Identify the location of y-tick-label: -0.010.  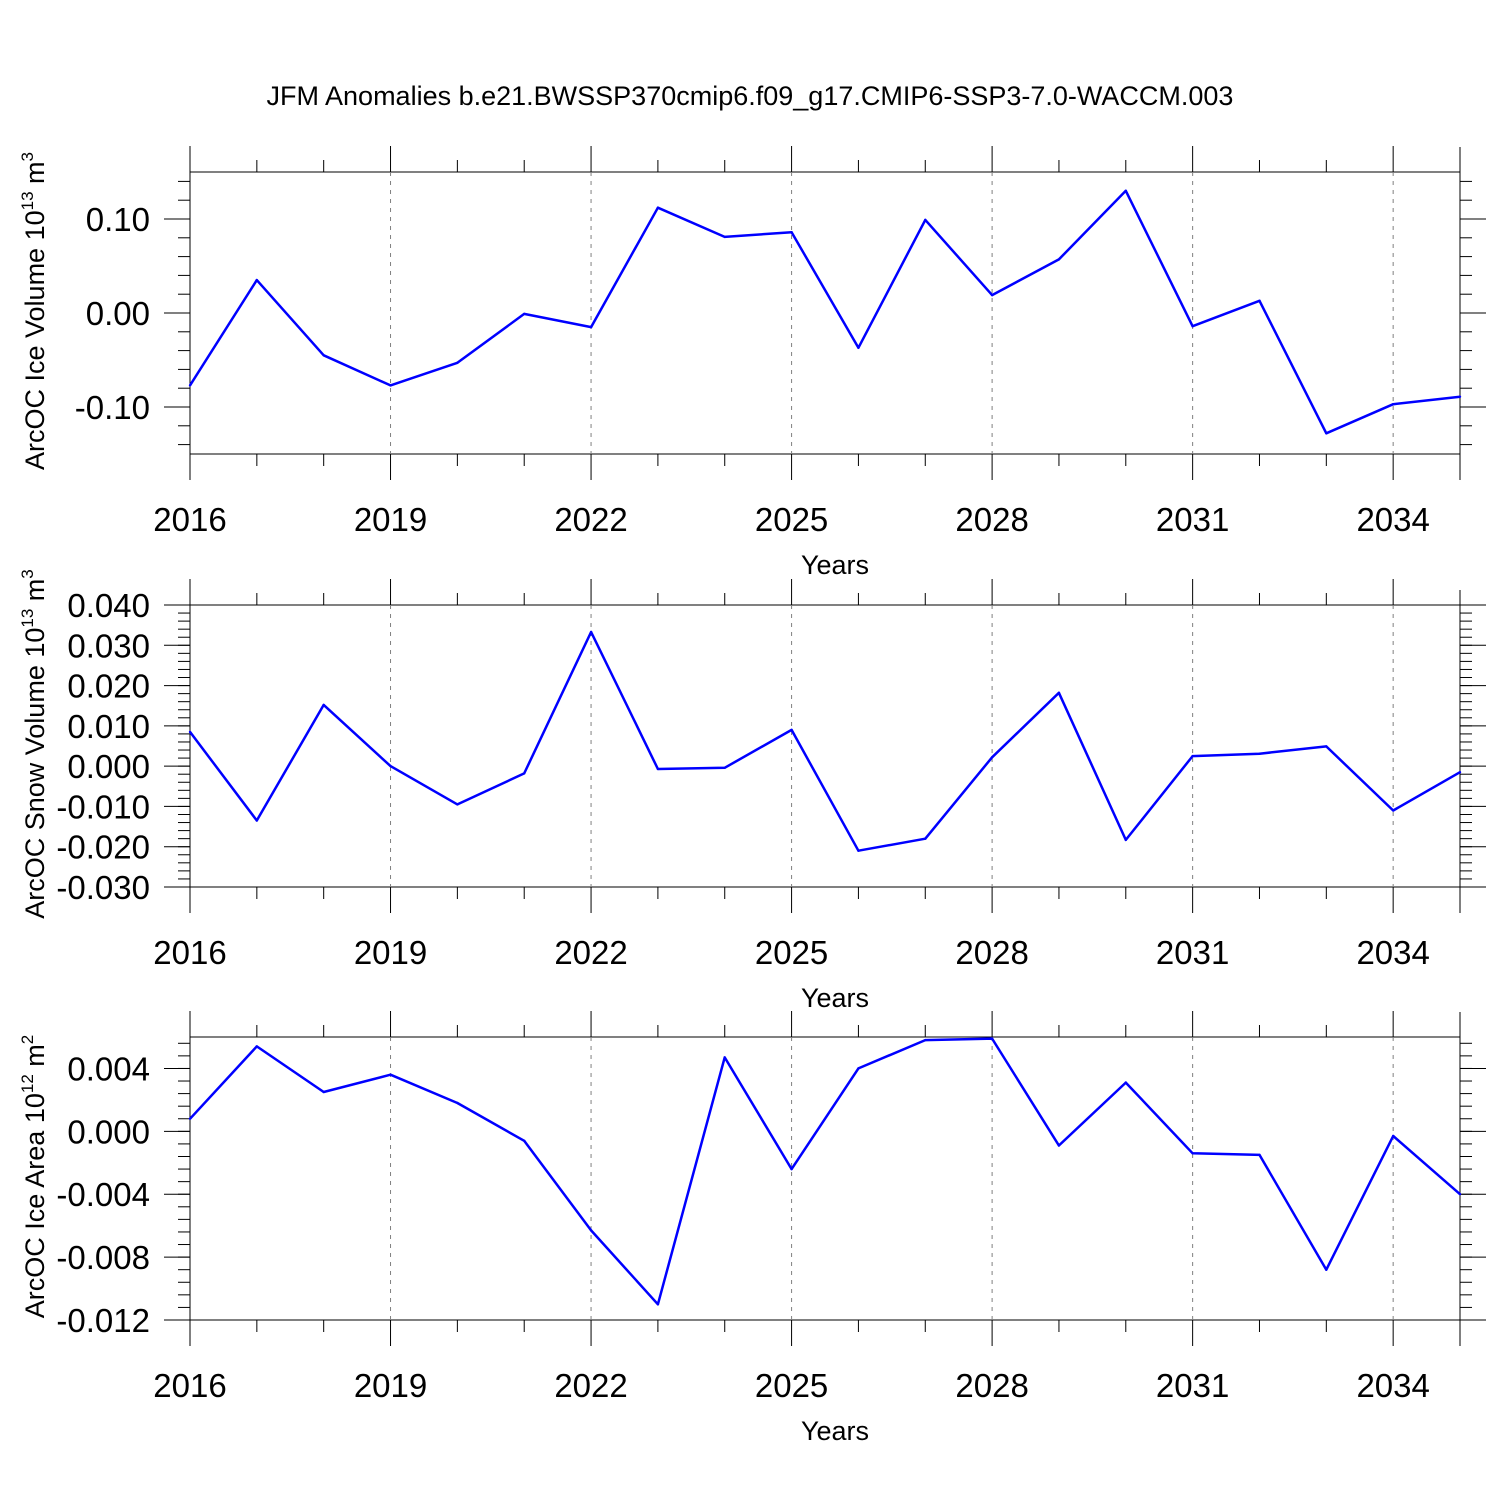
(103, 806).